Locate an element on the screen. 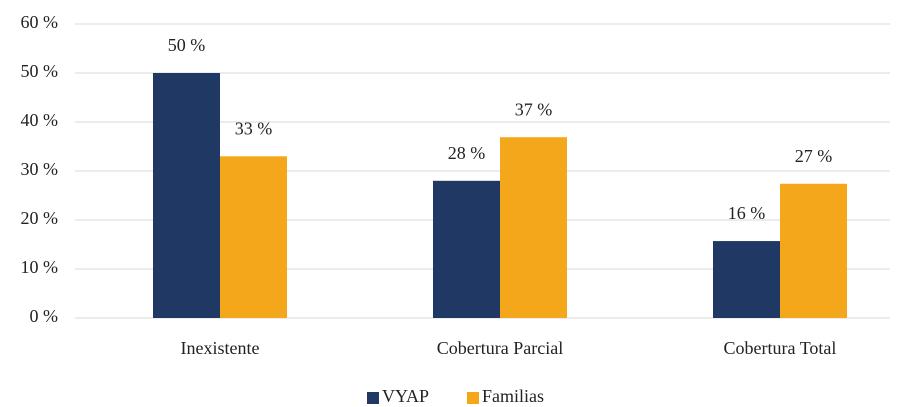 This screenshot has height=407, width=909. legend-label: VYAP is located at coordinates (405, 396).